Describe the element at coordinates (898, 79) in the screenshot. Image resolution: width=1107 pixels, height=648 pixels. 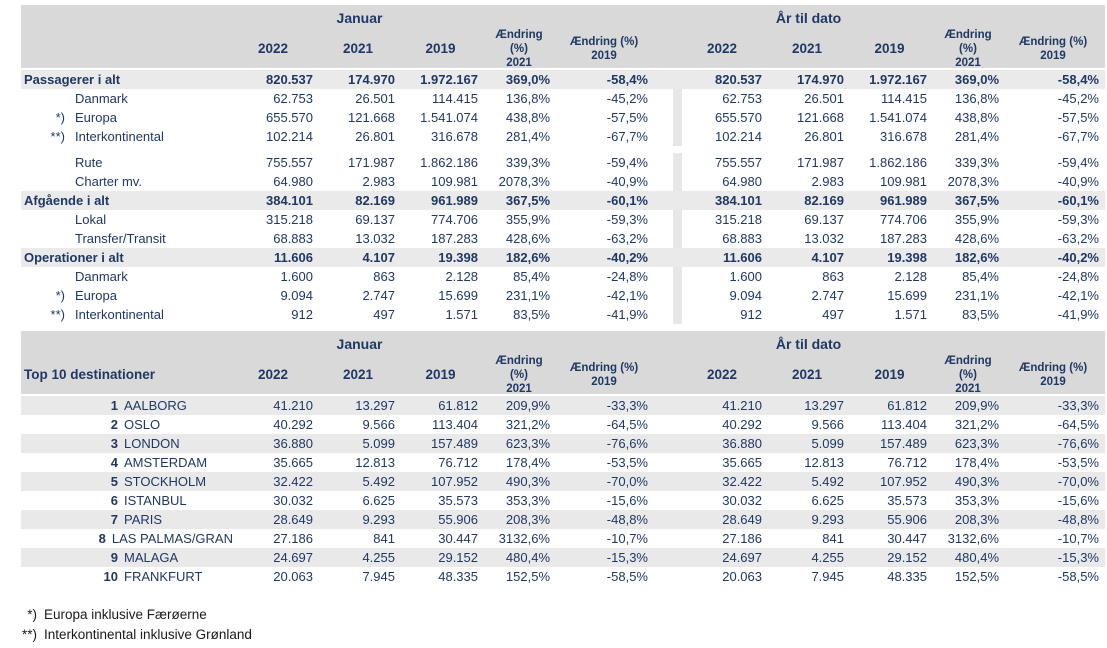
I see `value-cell: 1.972.167` at that location.